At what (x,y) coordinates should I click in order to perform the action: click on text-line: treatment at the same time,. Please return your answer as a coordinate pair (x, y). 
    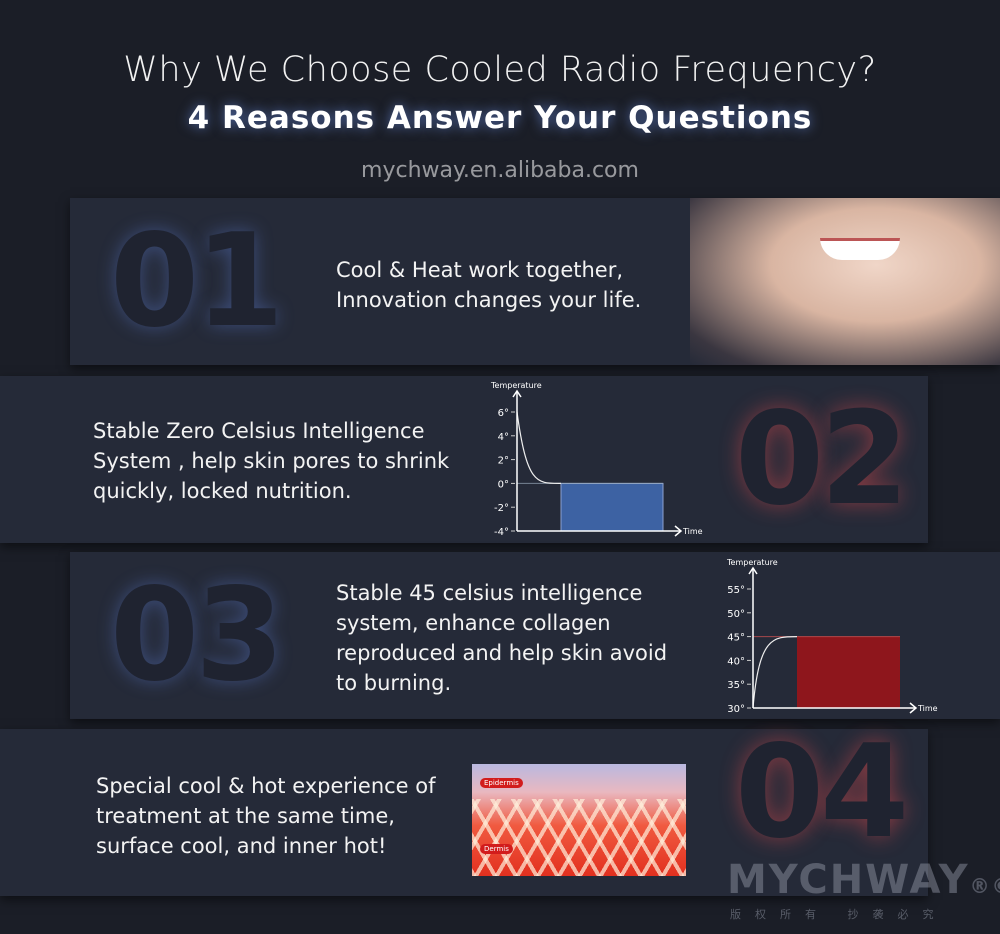
    Looking at the image, I should click on (245, 816).